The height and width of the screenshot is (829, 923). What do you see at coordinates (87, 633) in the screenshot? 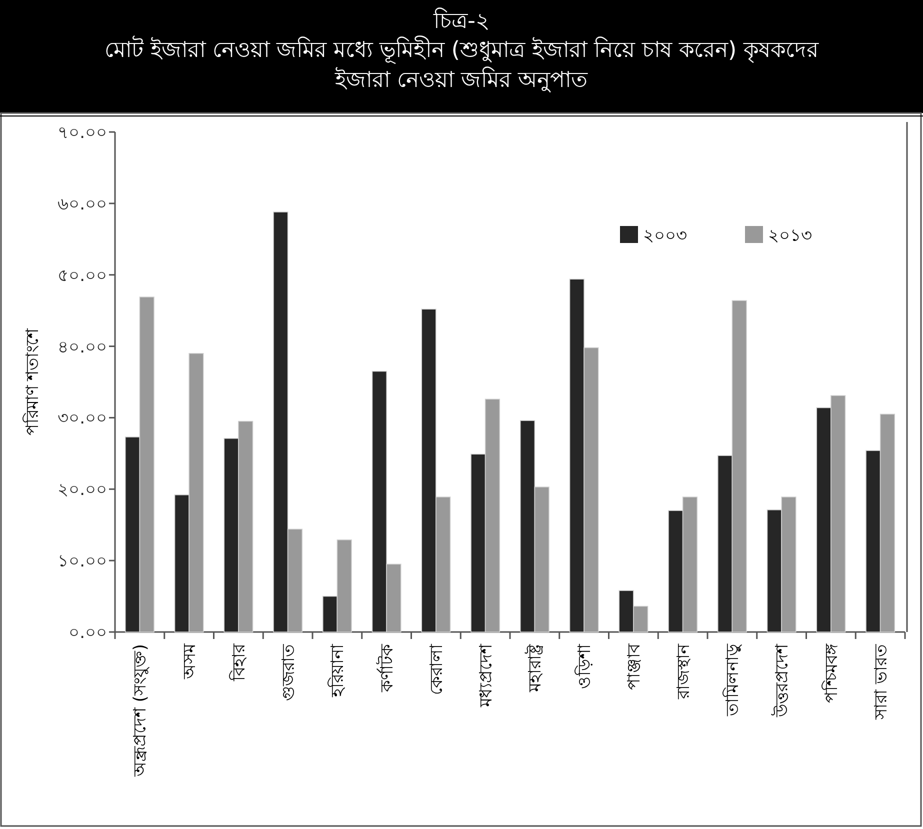
I see `y-tick-label: ০.০০` at bounding box center [87, 633].